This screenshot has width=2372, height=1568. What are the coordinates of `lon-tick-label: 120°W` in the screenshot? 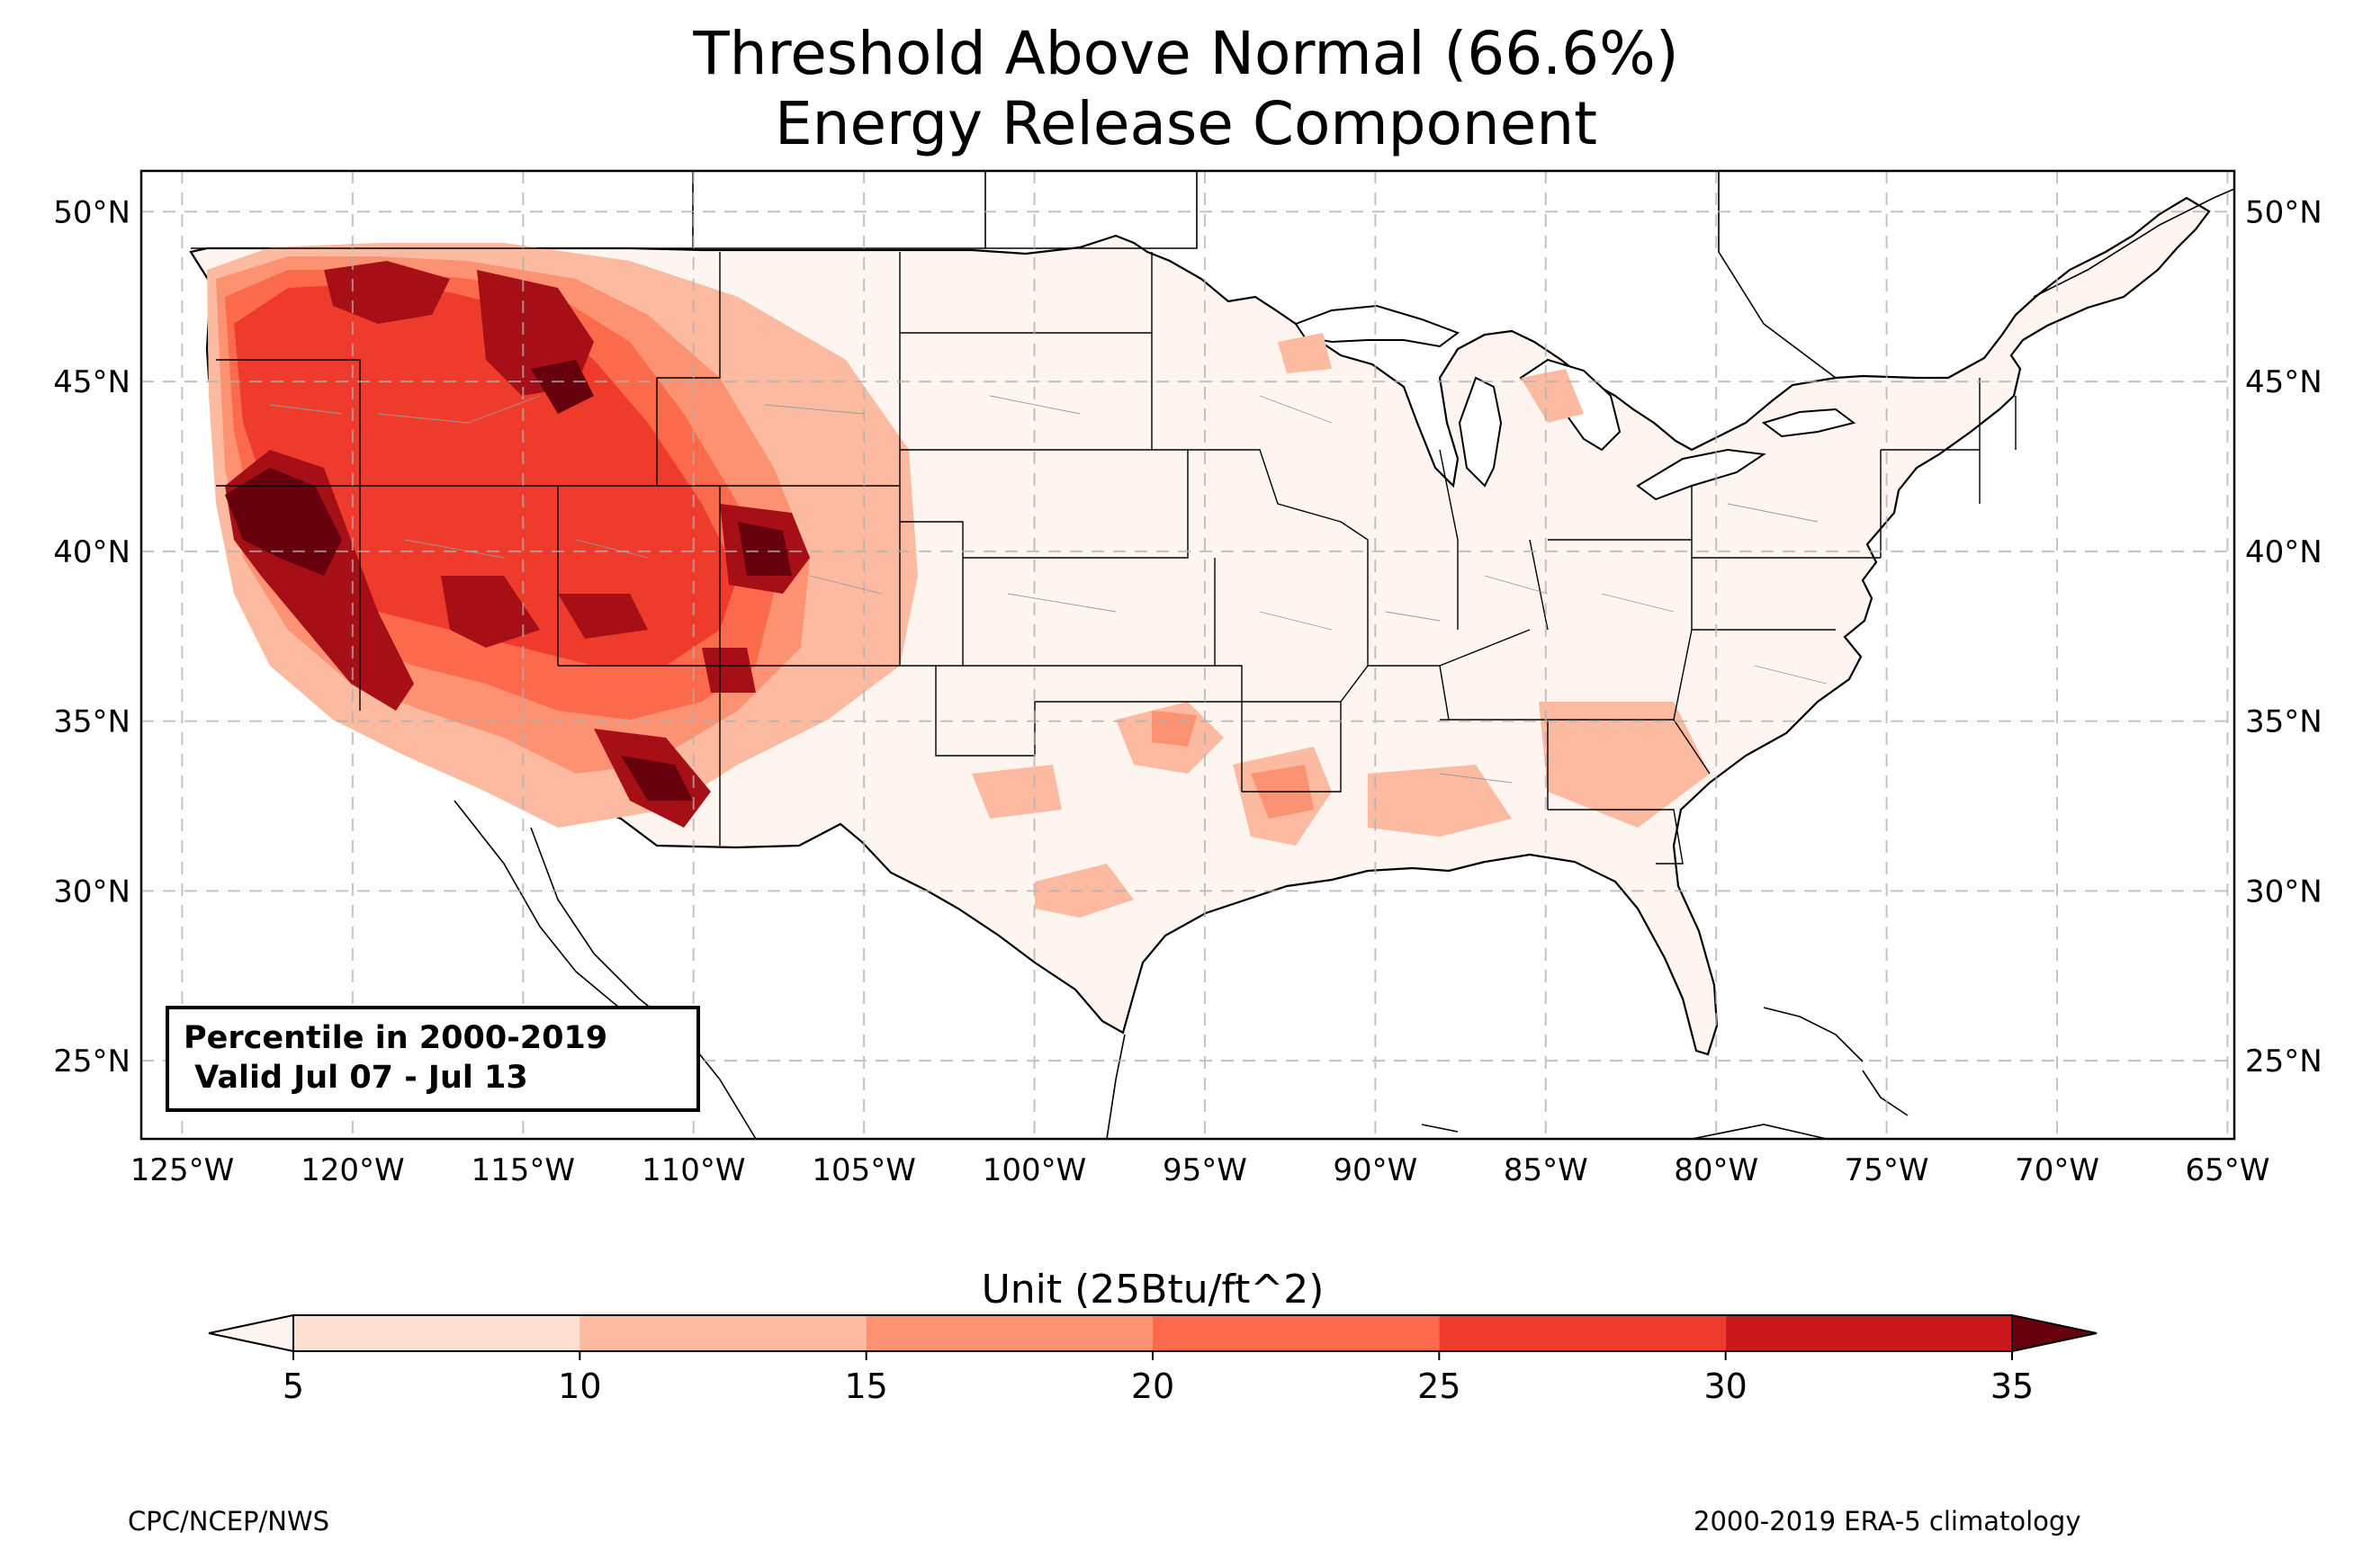 It's located at (353, 1170).